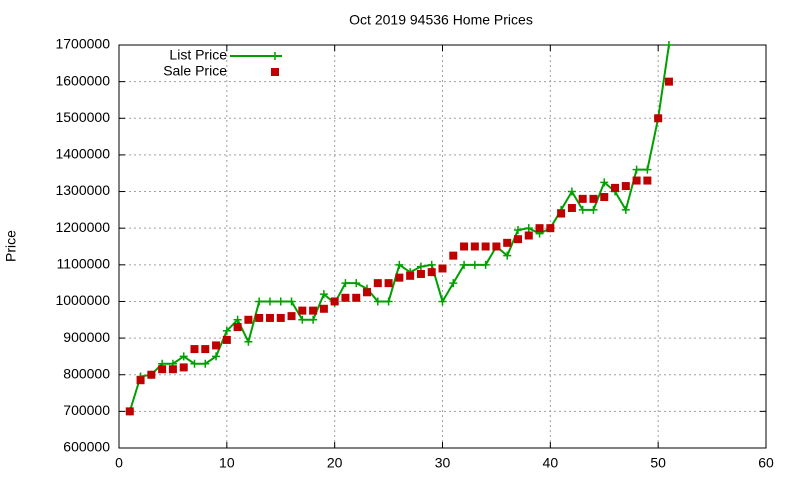  Describe the element at coordinates (198, 55) in the screenshot. I see `legend-label: List Price` at that location.